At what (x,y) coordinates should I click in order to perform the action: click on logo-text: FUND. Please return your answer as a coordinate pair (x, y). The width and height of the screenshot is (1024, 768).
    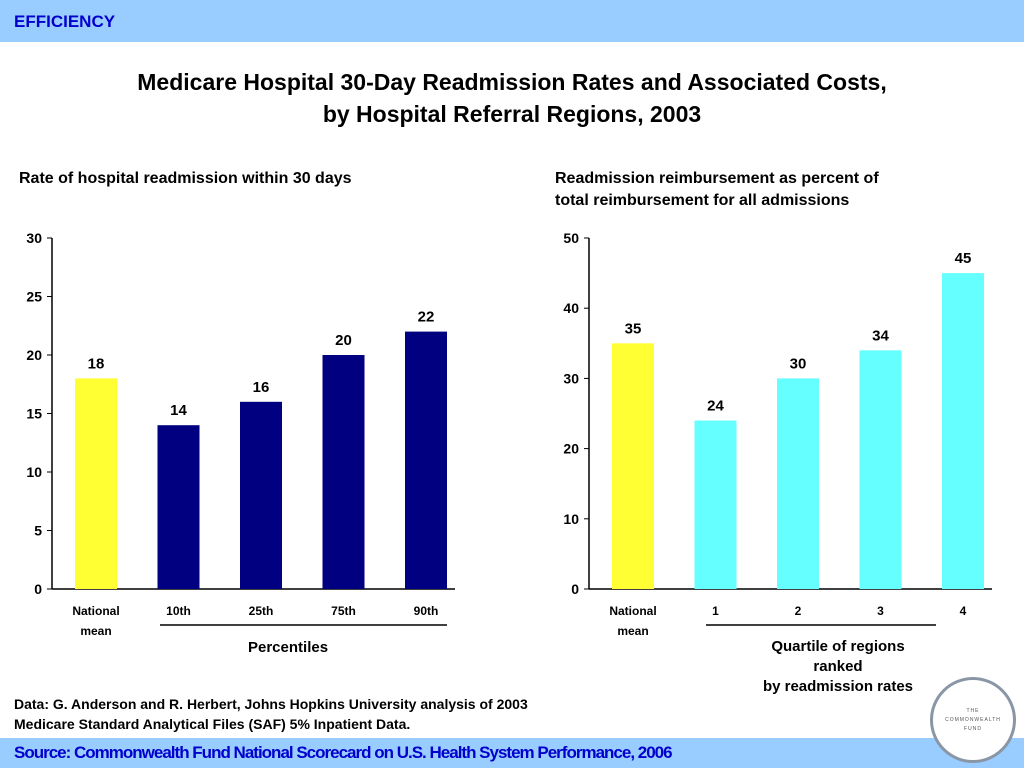
    Looking at the image, I should click on (973, 728).